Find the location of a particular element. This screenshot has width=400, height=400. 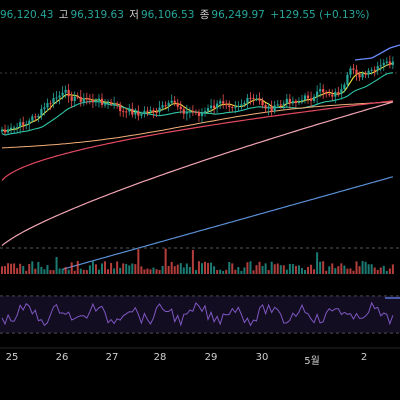

low-value: 96,106.53 is located at coordinates (167, 15).